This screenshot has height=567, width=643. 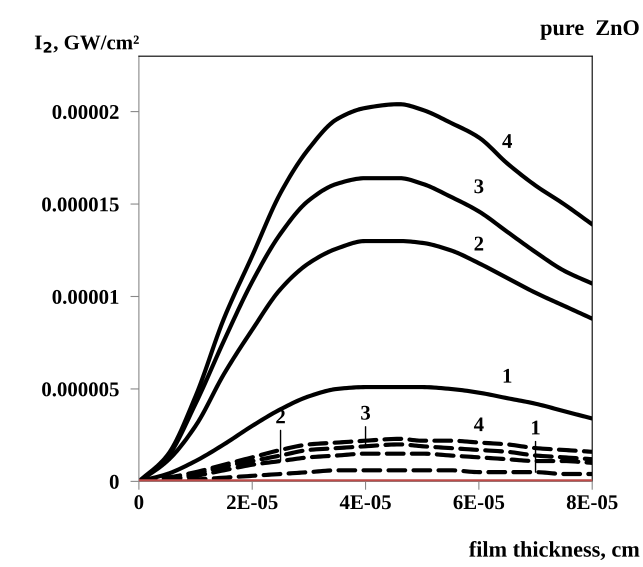 I want to click on x-tick-label: 6E-05, so click(x=479, y=502).